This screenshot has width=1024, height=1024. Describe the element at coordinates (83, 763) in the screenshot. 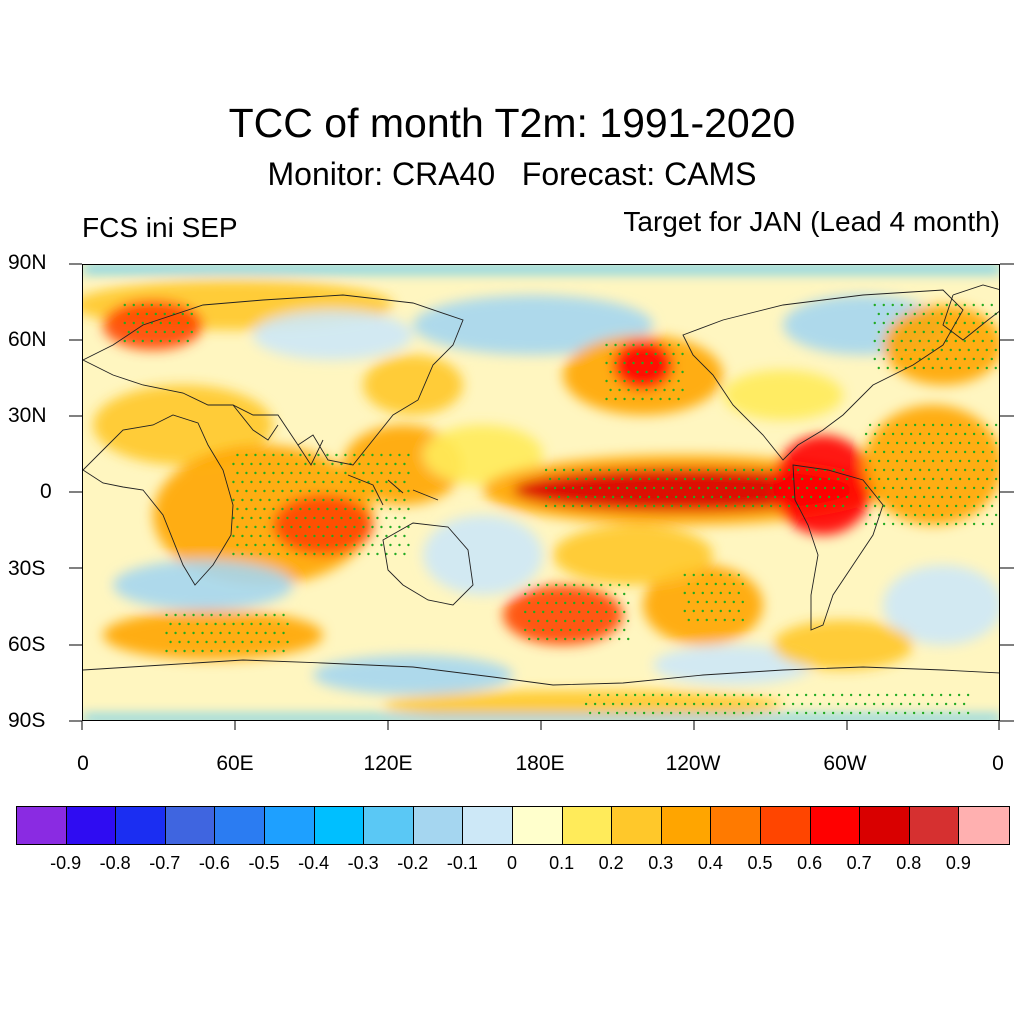

I see `lon-label-0: 0` at that location.